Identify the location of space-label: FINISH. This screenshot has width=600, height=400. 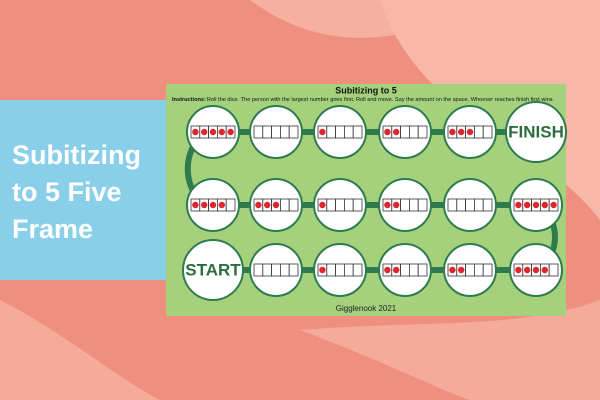
(536, 131).